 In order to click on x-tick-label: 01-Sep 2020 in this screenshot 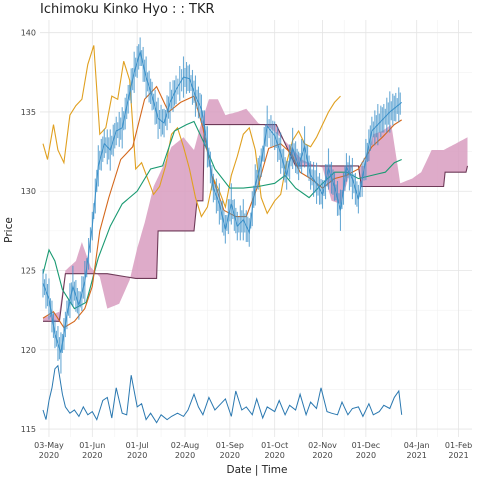, I will do `click(230, 450)`.